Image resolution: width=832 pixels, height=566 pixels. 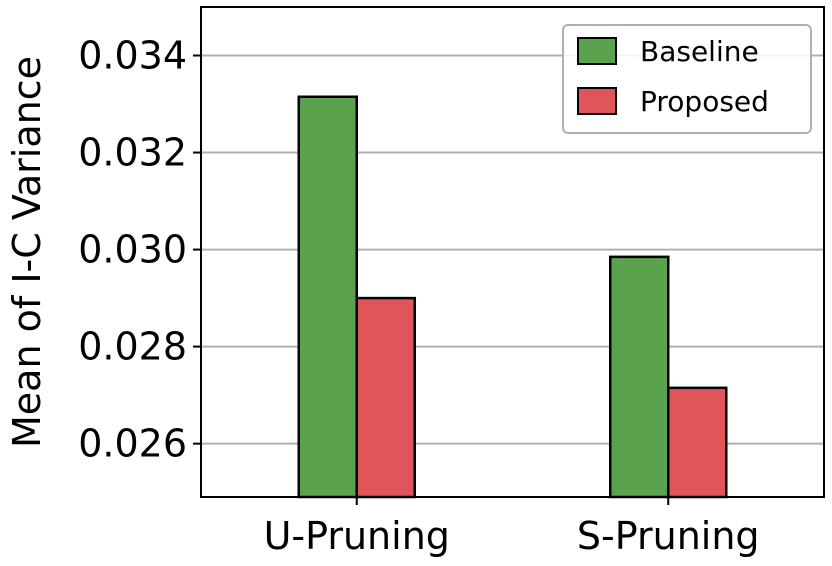 I want to click on legend-frame, so click(x=687, y=79).